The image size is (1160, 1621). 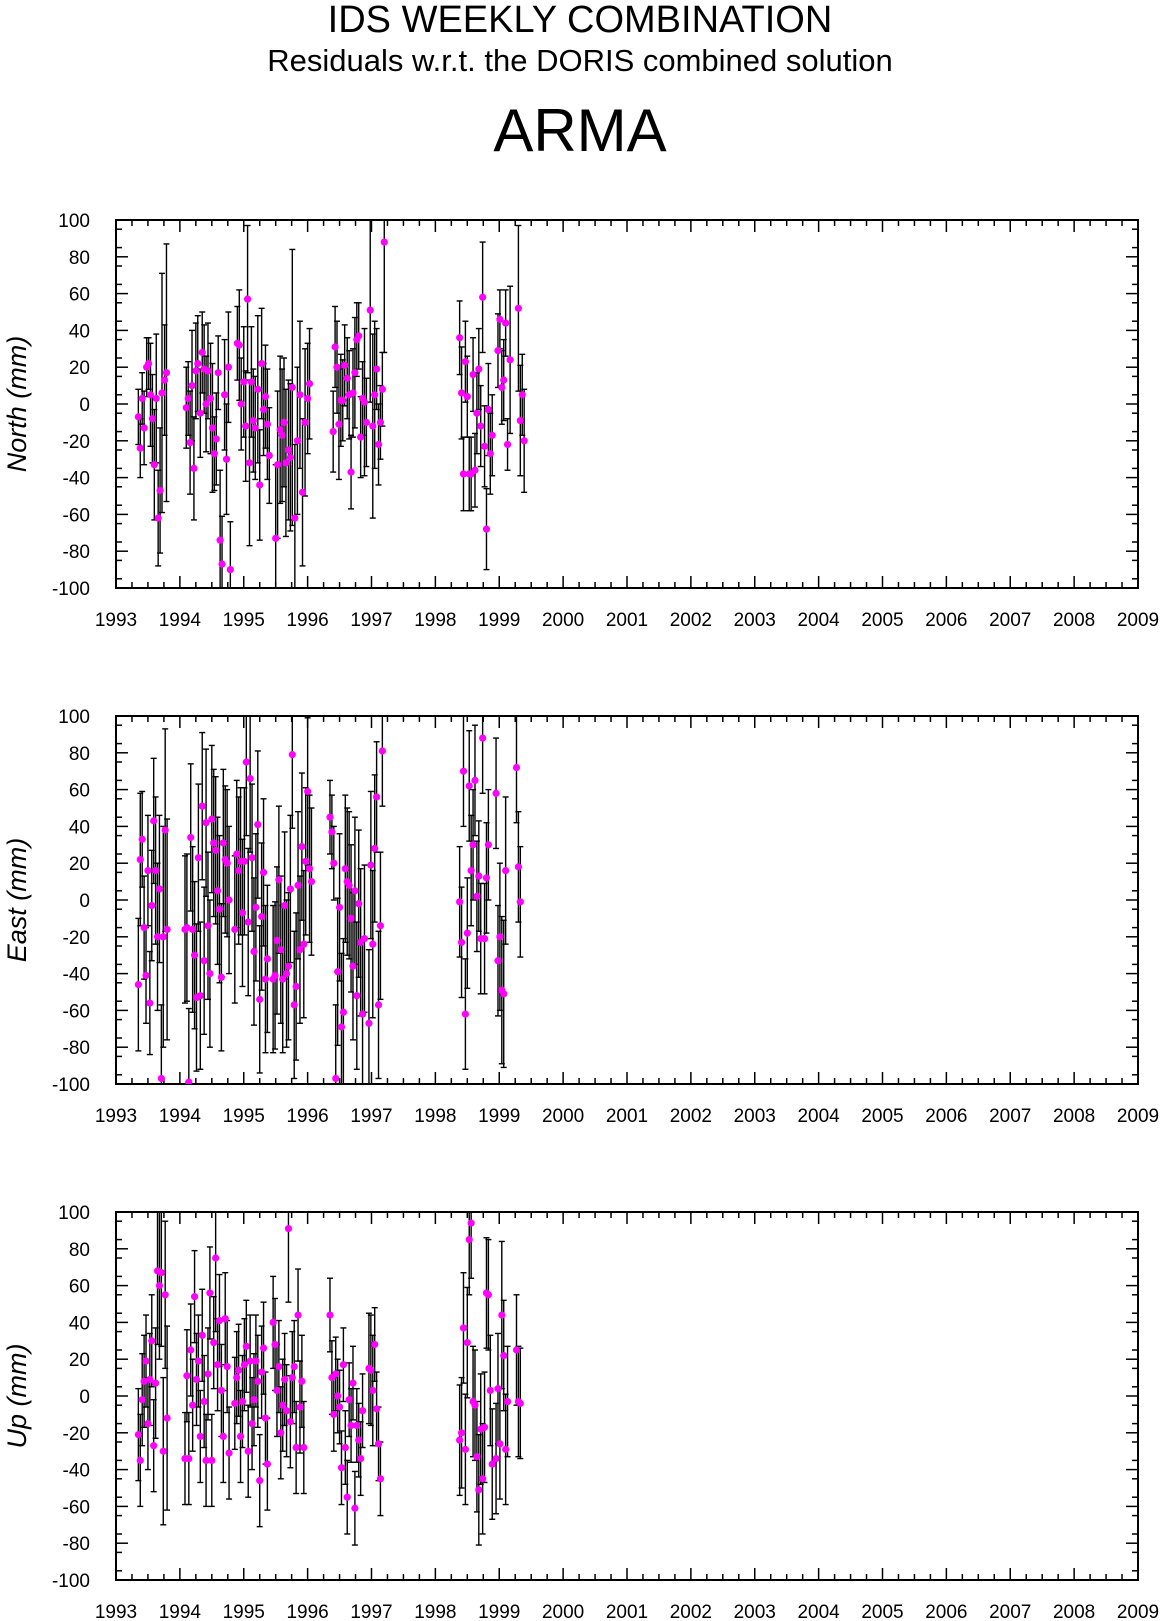 What do you see at coordinates (76, 515) in the screenshot?
I see `y-tick-label: -60` at bounding box center [76, 515].